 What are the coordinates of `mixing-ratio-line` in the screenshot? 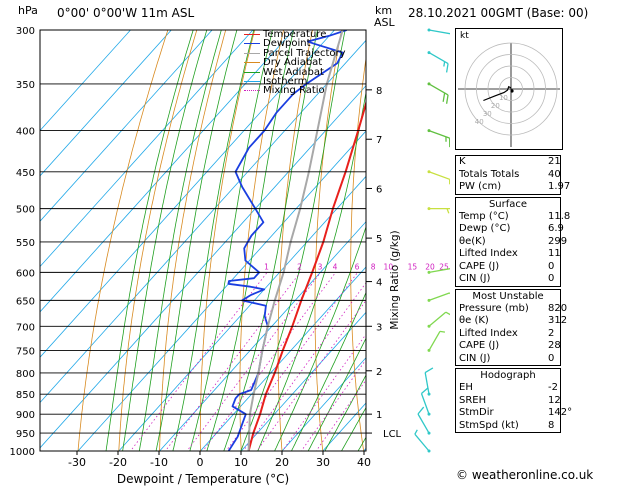 It's located at (199, 361).